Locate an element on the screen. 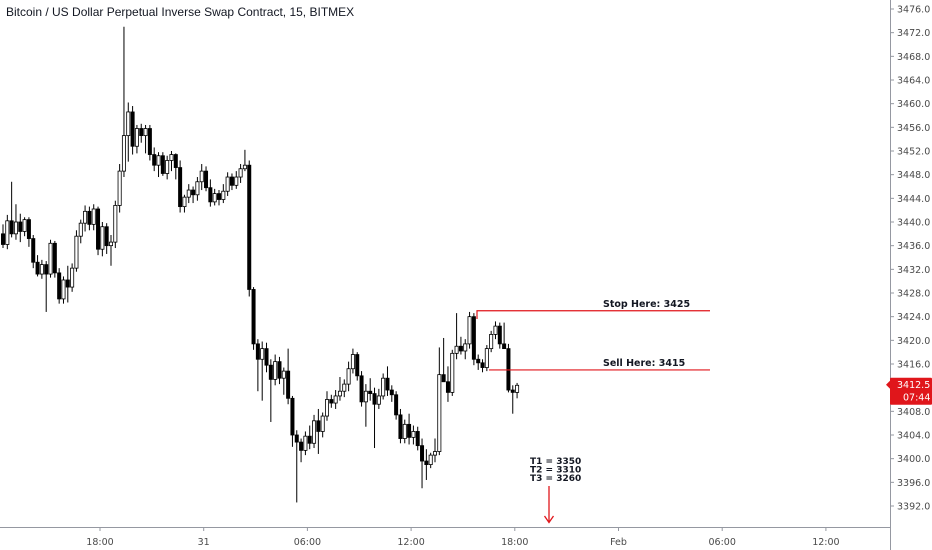 The width and height of the screenshot is (932, 550). stop-label: Stop Here: 3425 is located at coordinates (646, 304).